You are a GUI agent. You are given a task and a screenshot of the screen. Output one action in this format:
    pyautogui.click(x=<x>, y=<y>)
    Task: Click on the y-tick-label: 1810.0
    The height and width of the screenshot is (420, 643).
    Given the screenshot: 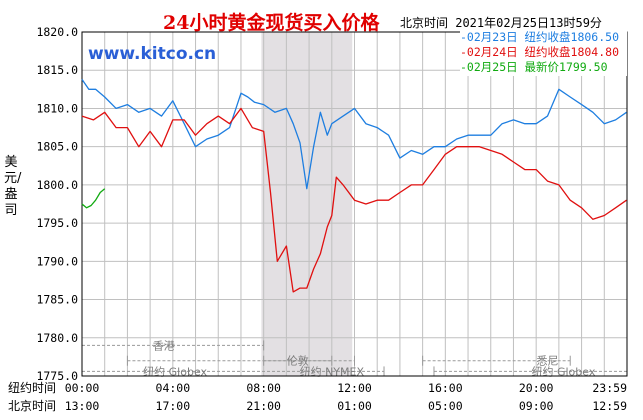 What is the action you would take?
    pyautogui.click(x=57, y=108)
    